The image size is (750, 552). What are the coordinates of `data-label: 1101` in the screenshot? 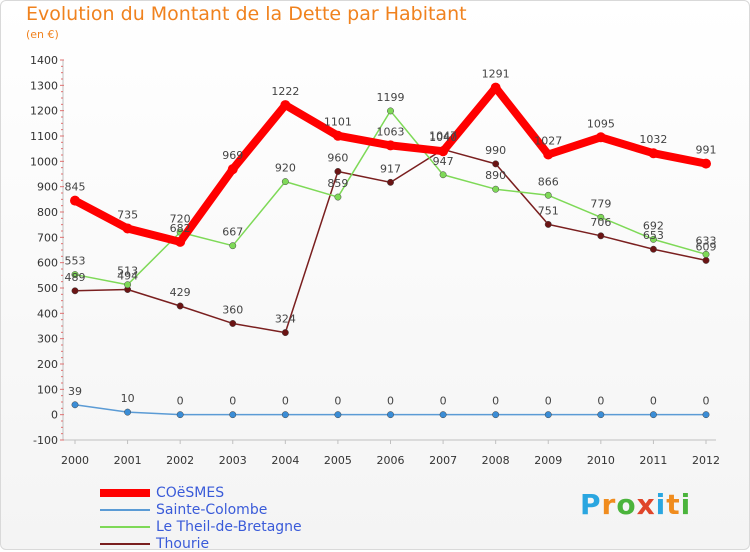 It's located at (338, 122).